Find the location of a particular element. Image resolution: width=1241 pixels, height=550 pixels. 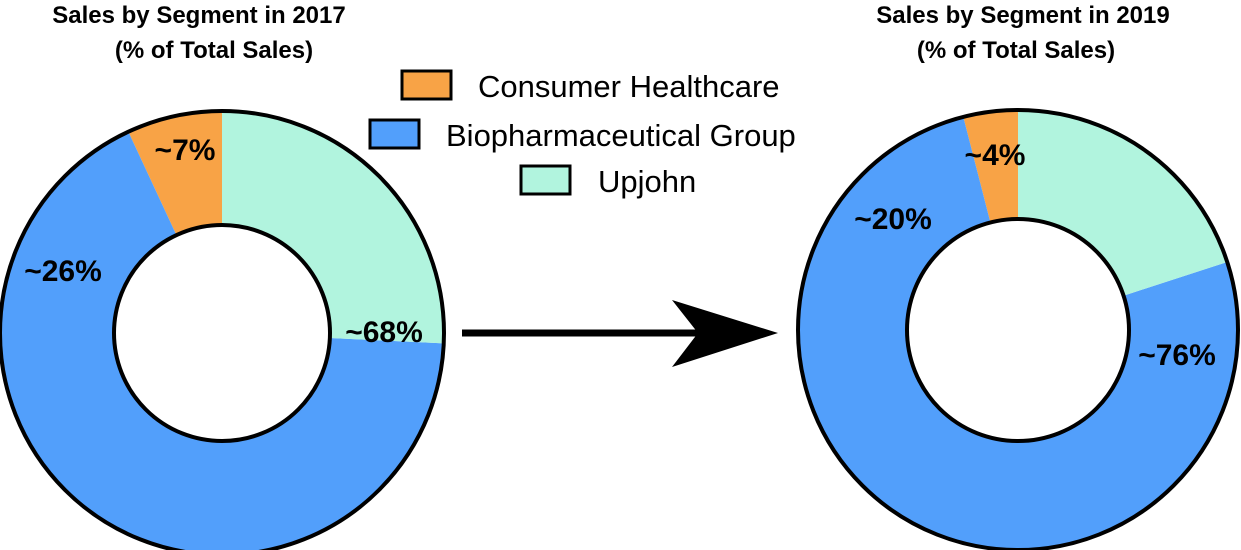

slice-2019-upjohn is located at coordinates (1123, 203).